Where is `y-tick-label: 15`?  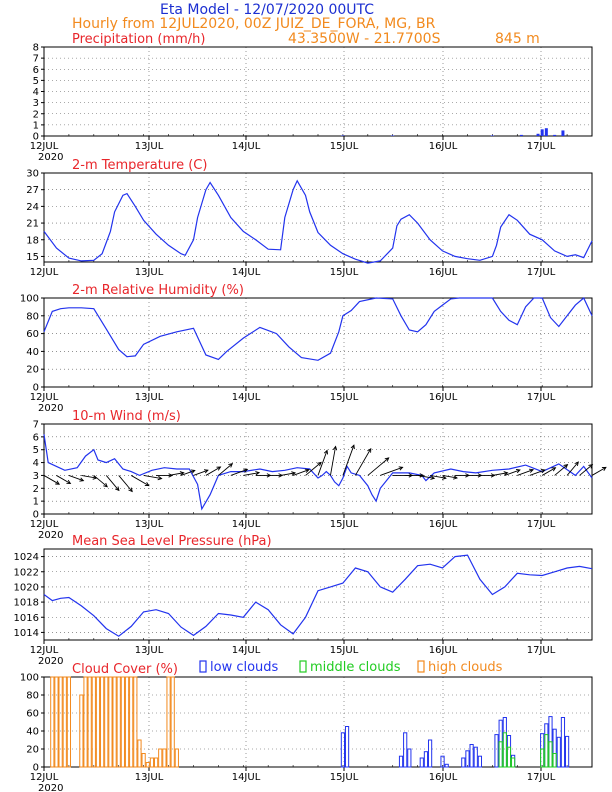
y-tick-label: 15 is located at coordinates (32, 257).